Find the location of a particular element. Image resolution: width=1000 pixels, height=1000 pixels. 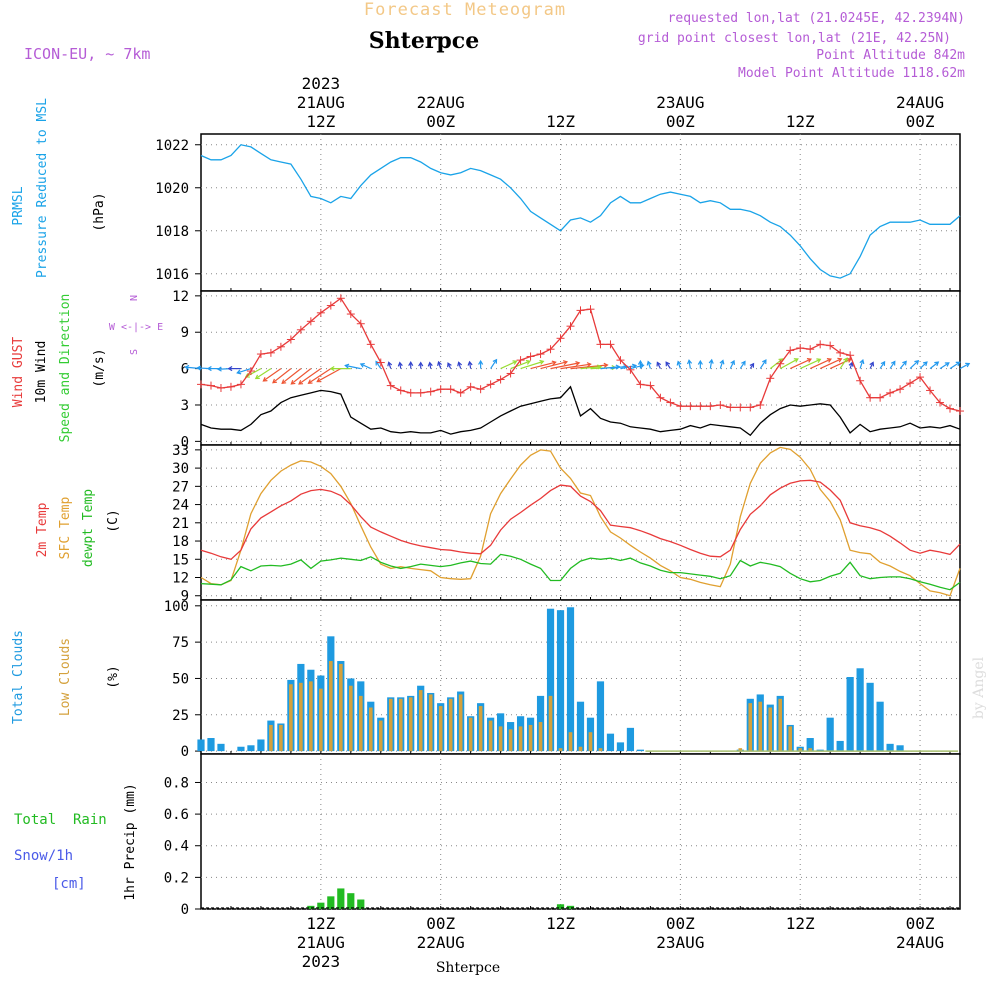

panel-0: 1016 1018 1020 1022 is located at coordinates (558, 212).